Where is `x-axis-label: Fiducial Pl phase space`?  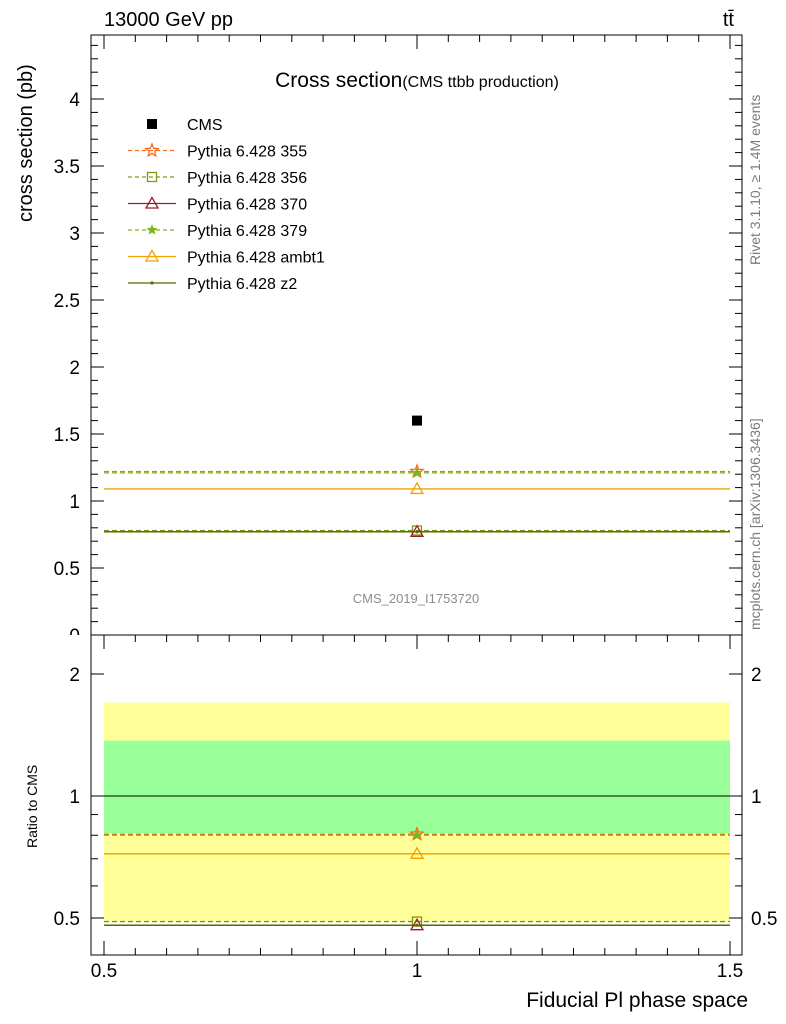 x-axis-label: Fiducial Pl phase space is located at coordinates (637, 1000).